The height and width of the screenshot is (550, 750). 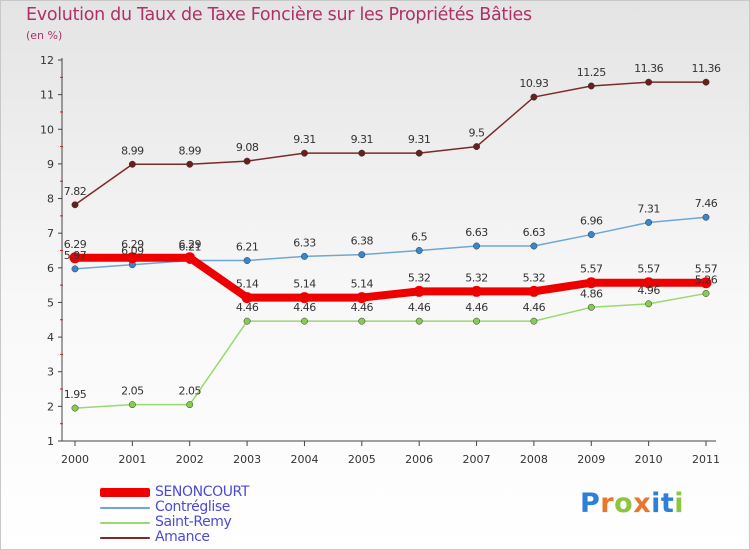 I want to click on data-label-contr-glise: 6.09, so click(x=132, y=251).